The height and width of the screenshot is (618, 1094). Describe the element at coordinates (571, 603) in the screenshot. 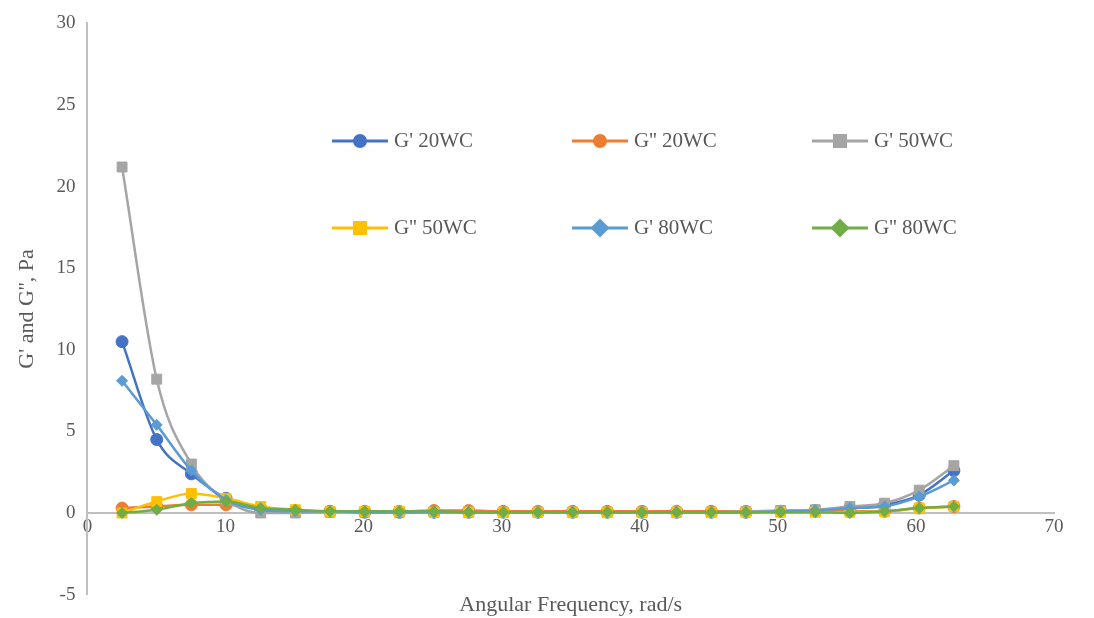

I see `x-axis-title: Angular Frequency, rad/s` at that location.